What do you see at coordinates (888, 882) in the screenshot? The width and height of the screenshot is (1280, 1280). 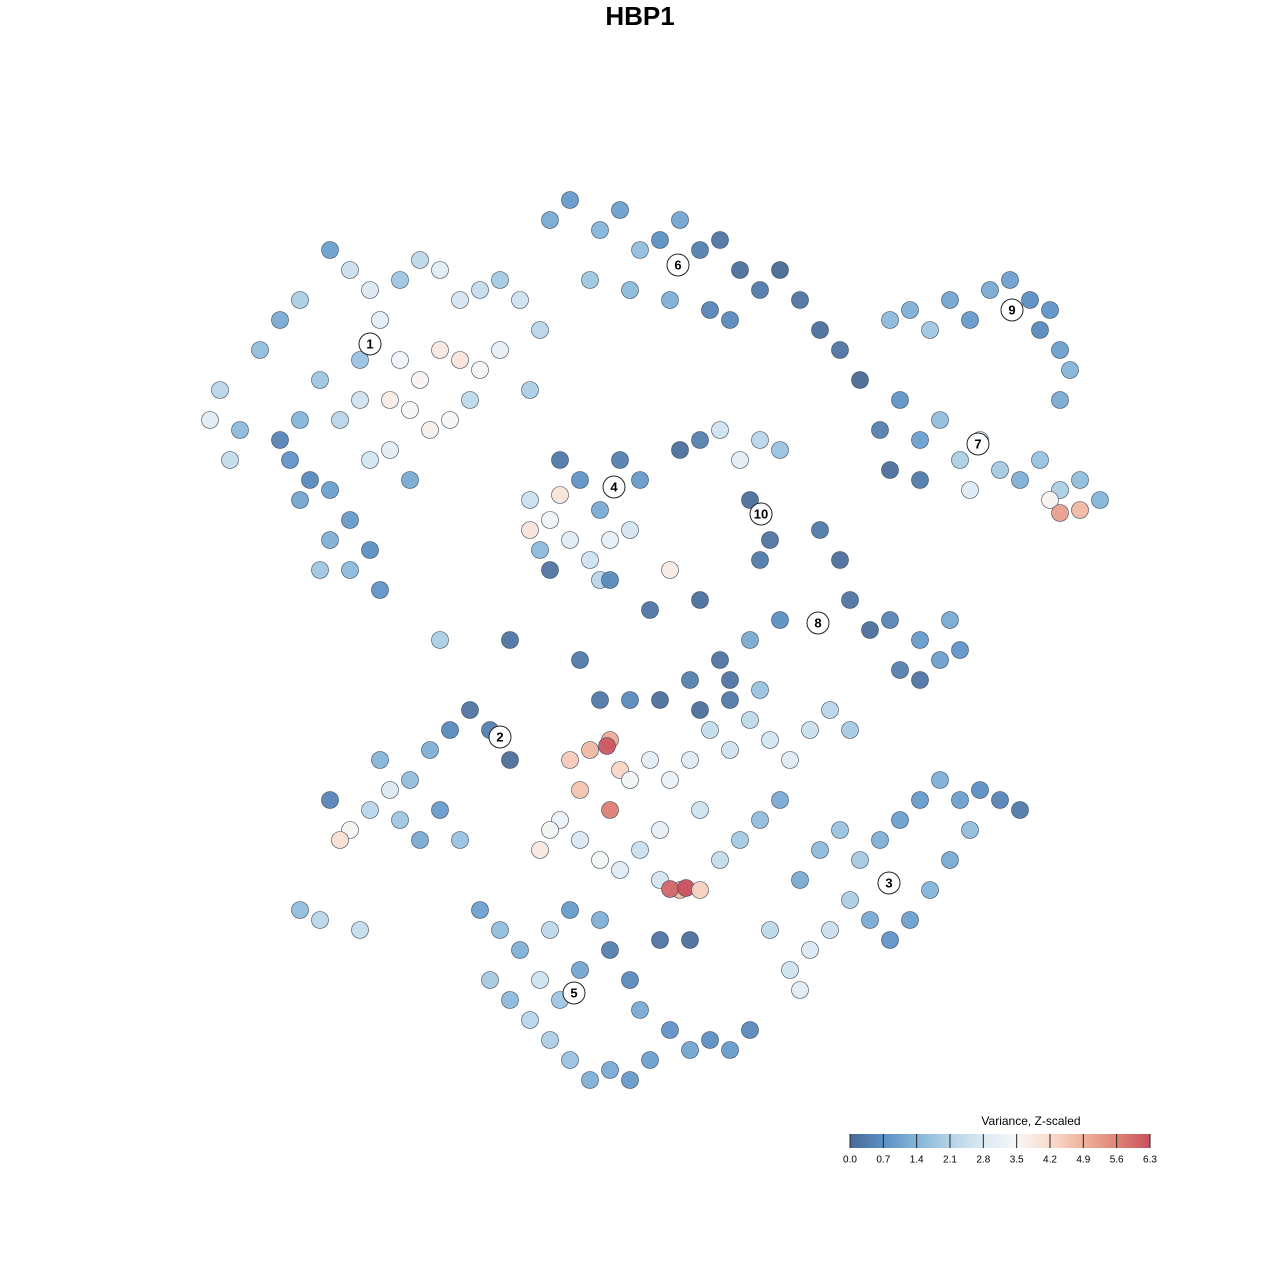 I see `cluster-label: 3` at bounding box center [888, 882].